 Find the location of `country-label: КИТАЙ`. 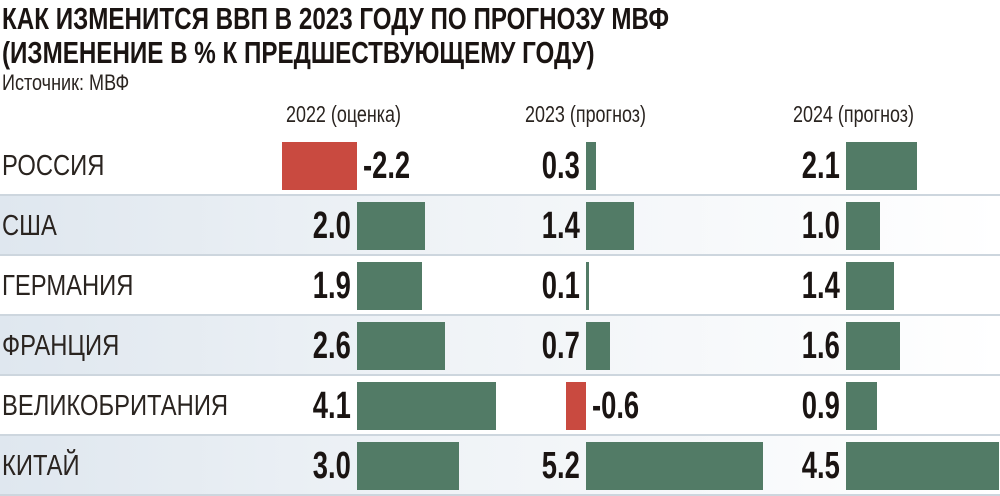

country-label: КИТАЙ is located at coordinates (49, 466).